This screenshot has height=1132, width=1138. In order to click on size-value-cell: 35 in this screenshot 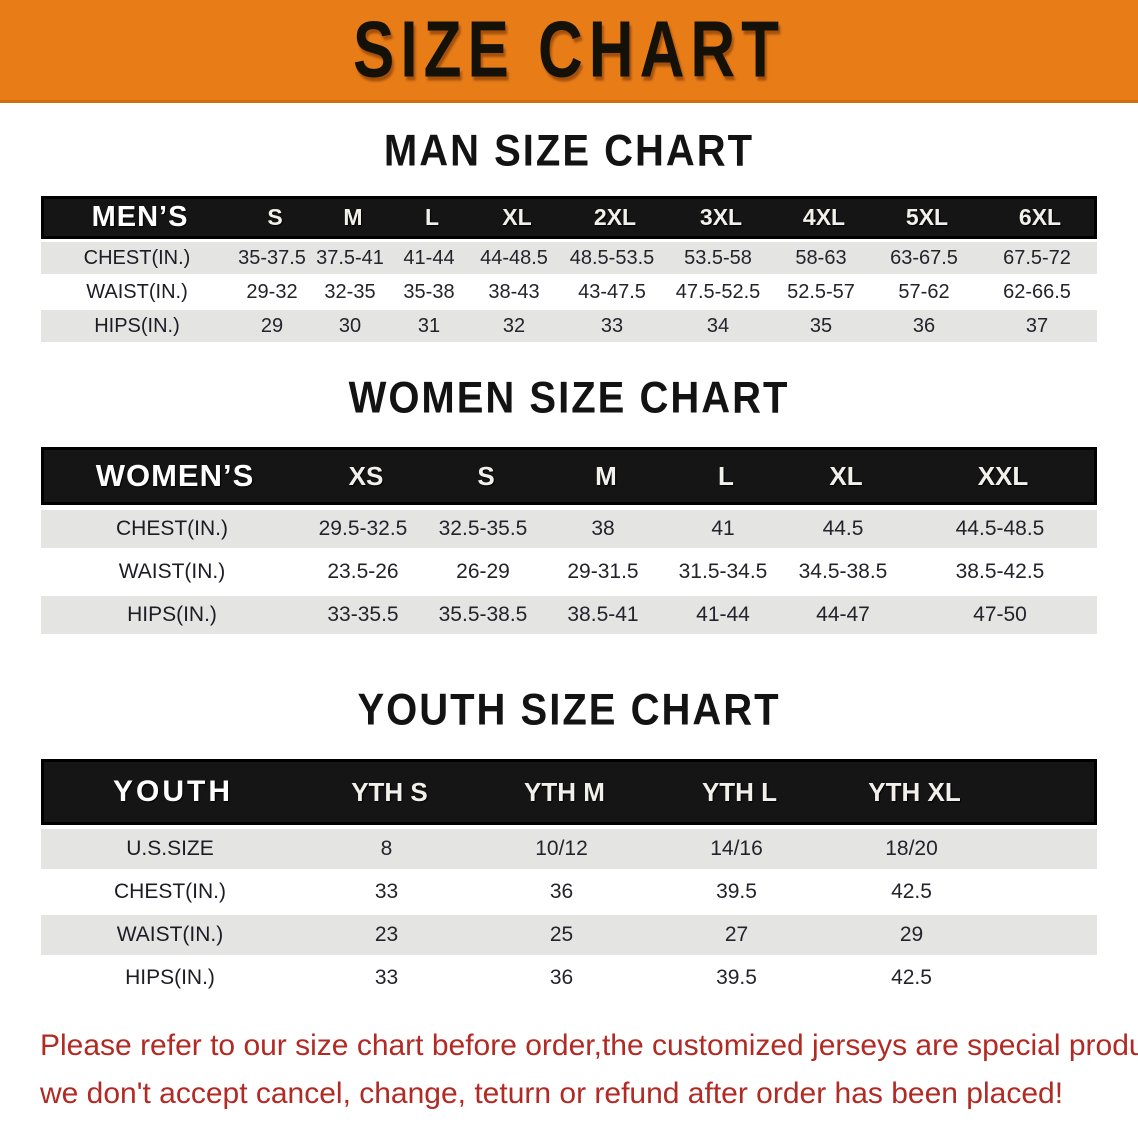, I will do `click(821, 325)`.